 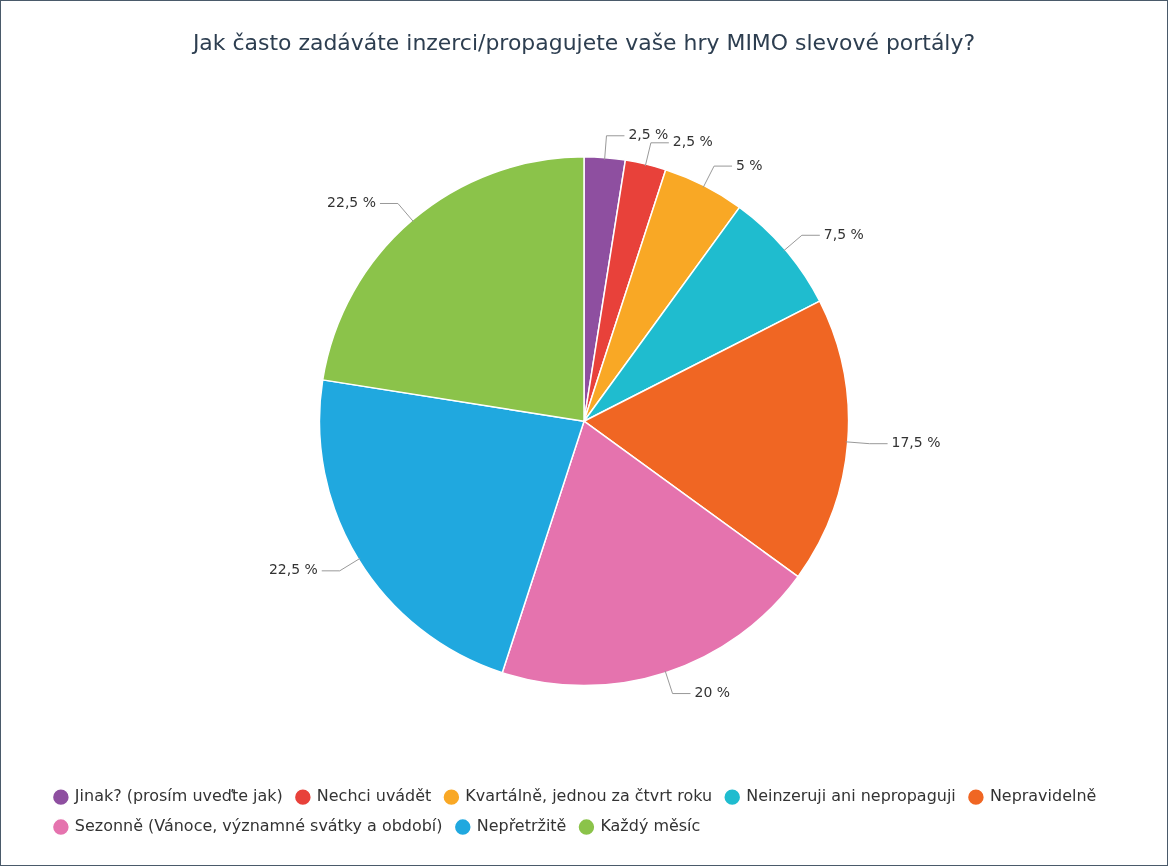 What do you see at coordinates (851, 796) in the screenshot?
I see `legend-label: Neinzeruji ani nepropaguji` at bounding box center [851, 796].